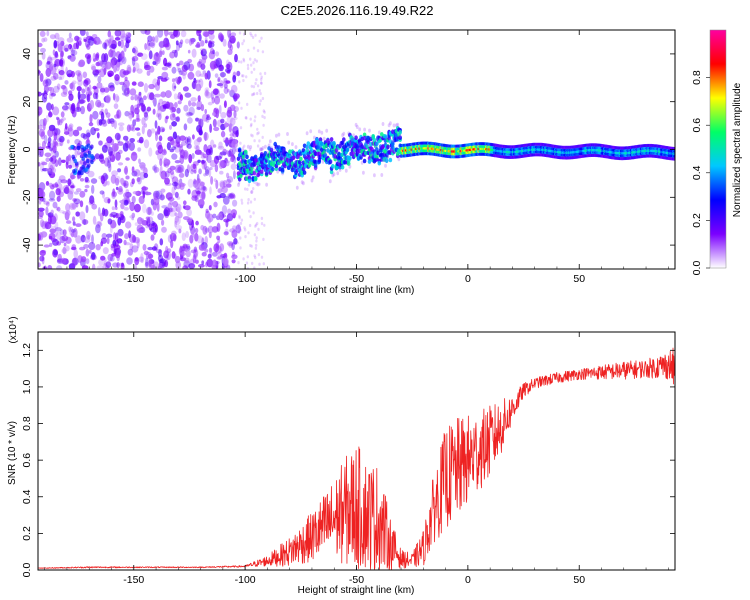 This screenshot has height=600, width=750. What do you see at coordinates (245, 279) in the screenshot?
I see `spectrogram-x-tick-label: -100` at bounding box center [245, 279].